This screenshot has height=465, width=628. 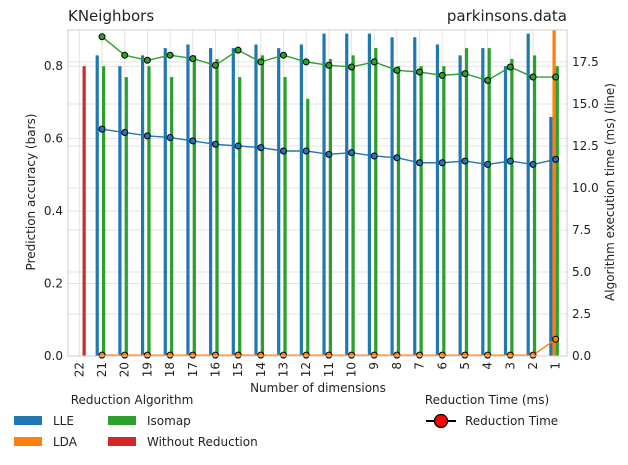 I want to click on y-tick-label-left: 0.8, so click(x=53, y=66).